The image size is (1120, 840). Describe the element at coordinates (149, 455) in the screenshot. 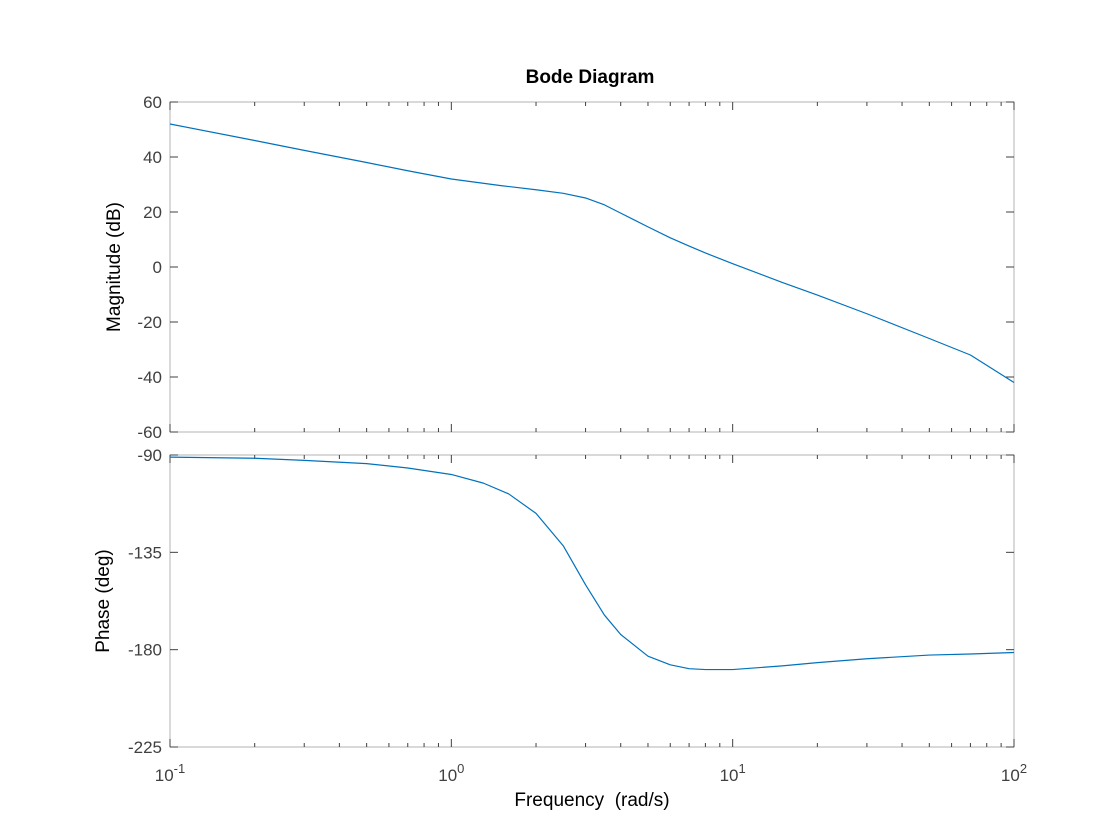

I see `phase-y-tick-label: -90` at that location.